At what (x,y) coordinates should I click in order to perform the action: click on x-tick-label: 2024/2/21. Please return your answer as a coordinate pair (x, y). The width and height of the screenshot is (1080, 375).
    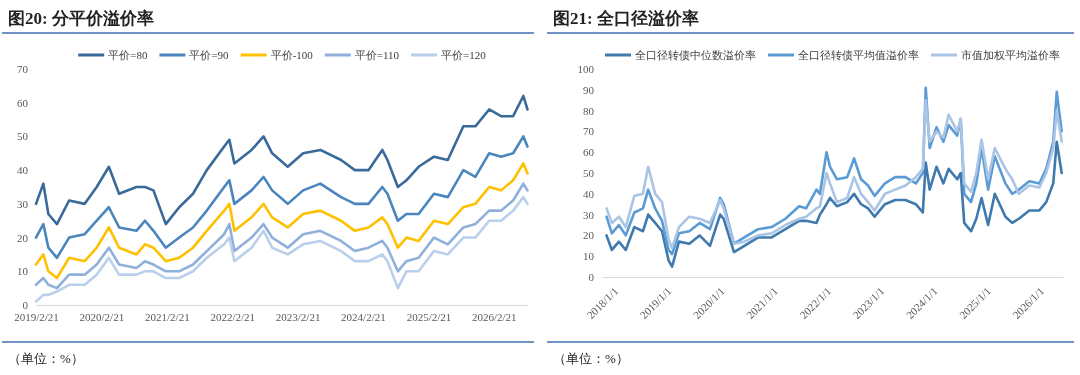
    Looking at the image, I should click on (363, 316).